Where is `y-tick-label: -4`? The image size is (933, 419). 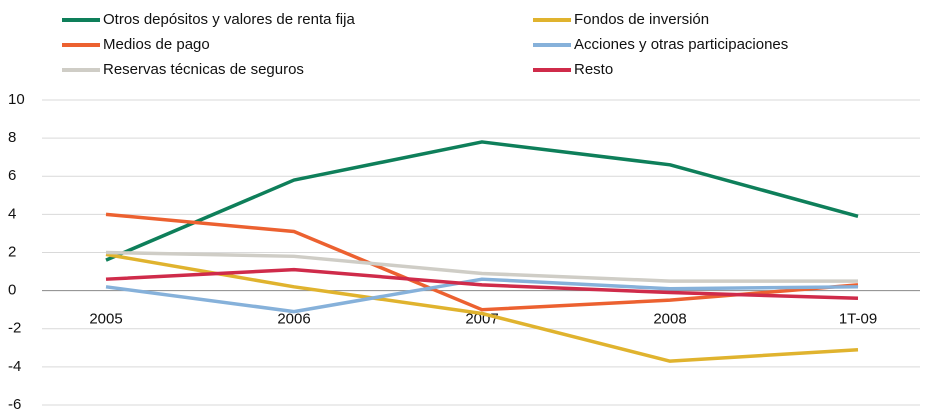 y-tick-label: -4 is located at coordinates (14, 366).